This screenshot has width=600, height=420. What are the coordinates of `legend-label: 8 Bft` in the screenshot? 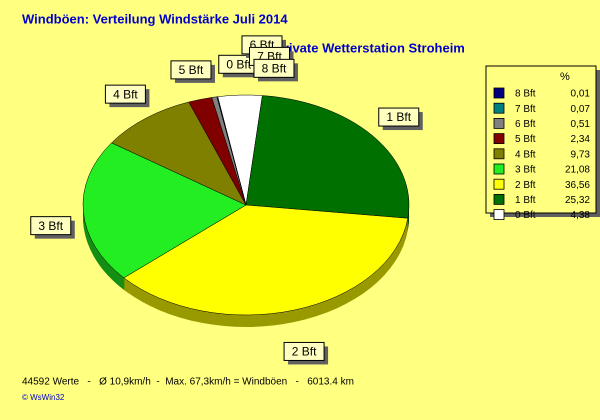 It's located at (525, 94).